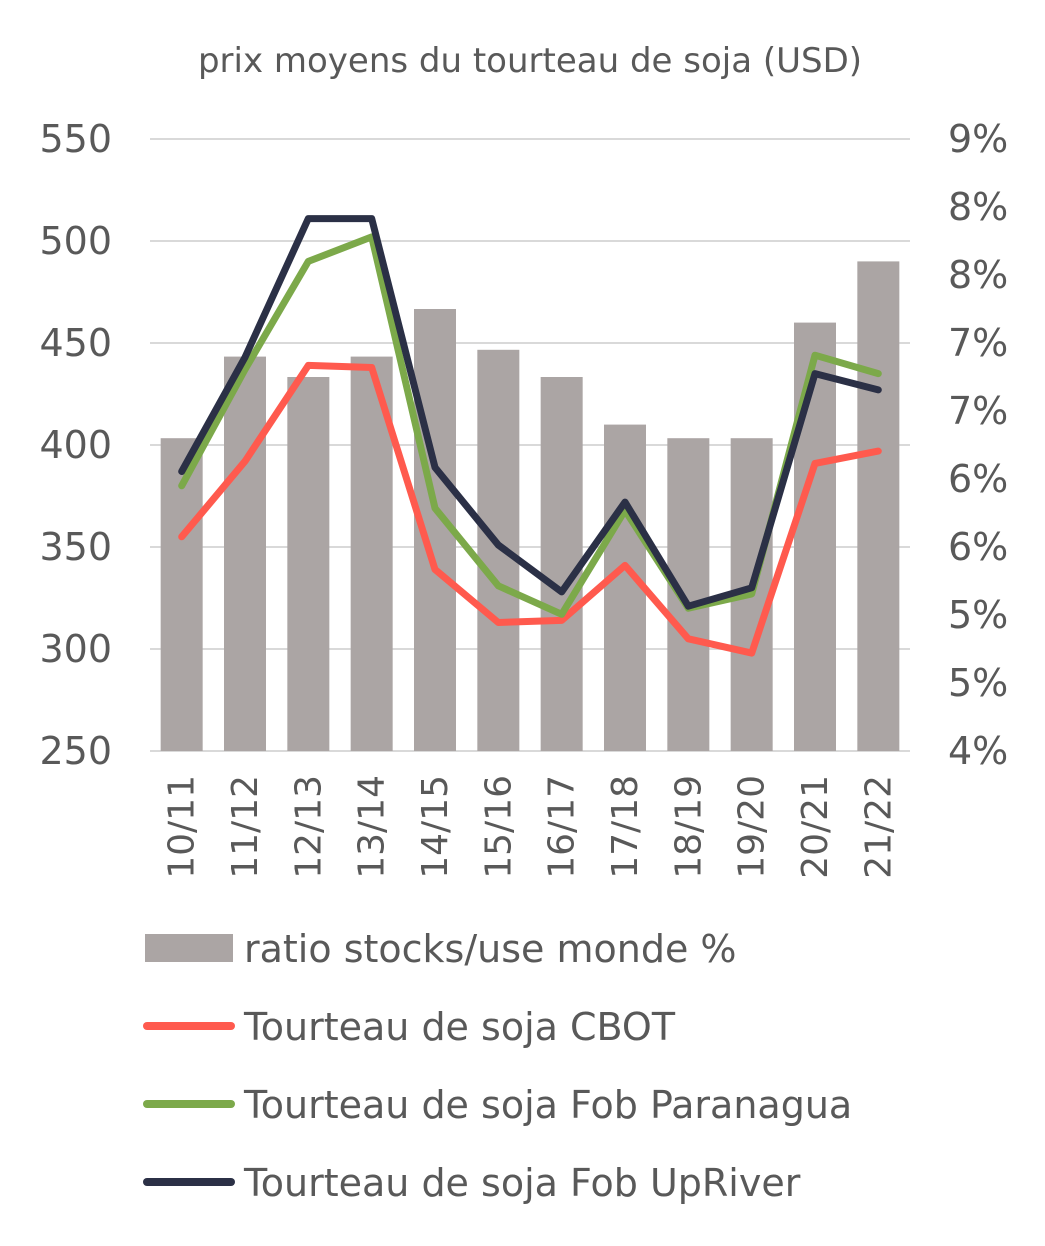 This screenshot has height=1246, width=1045. What do you see at coordinates (435, 827) in the screenshot?
I see `category-label: 14/15` at bounding box center [435, 827].